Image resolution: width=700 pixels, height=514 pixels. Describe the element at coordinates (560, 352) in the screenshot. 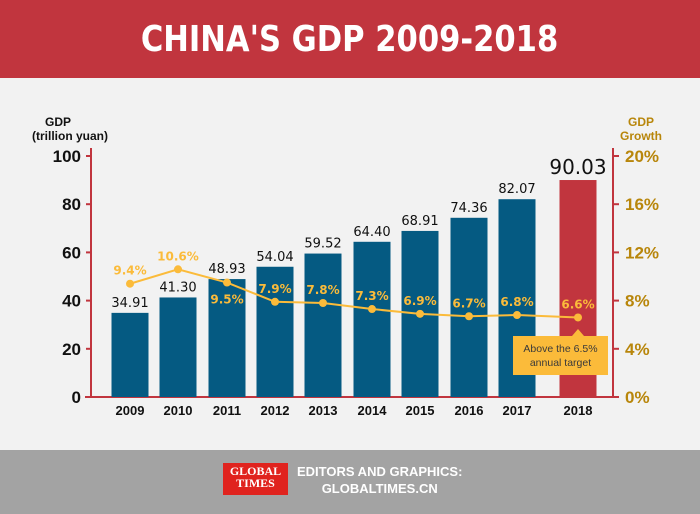

I see `annotation-callout: Above the 6.5% annual target` at that location.